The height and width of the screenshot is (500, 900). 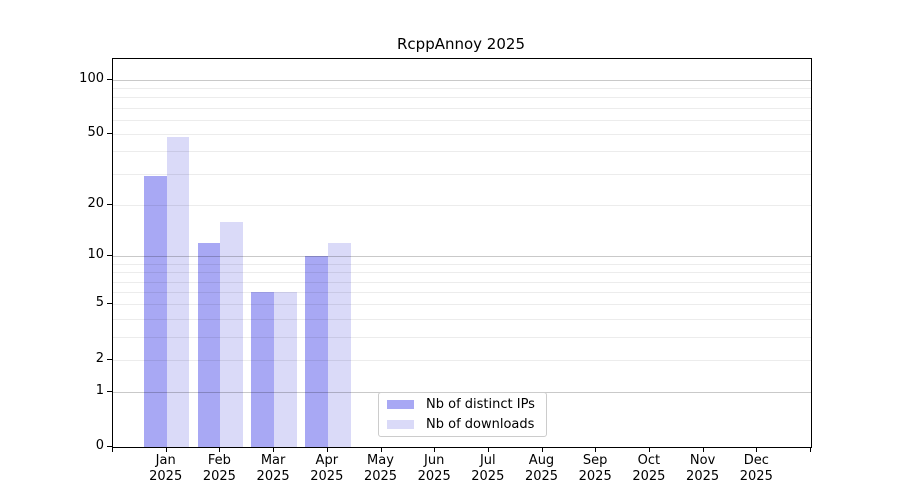 What do you see at coordinates (480, 424) in the screenshot?
I see `legend-label-downloads: Nb of downloads` at bounding box center [480, 424].